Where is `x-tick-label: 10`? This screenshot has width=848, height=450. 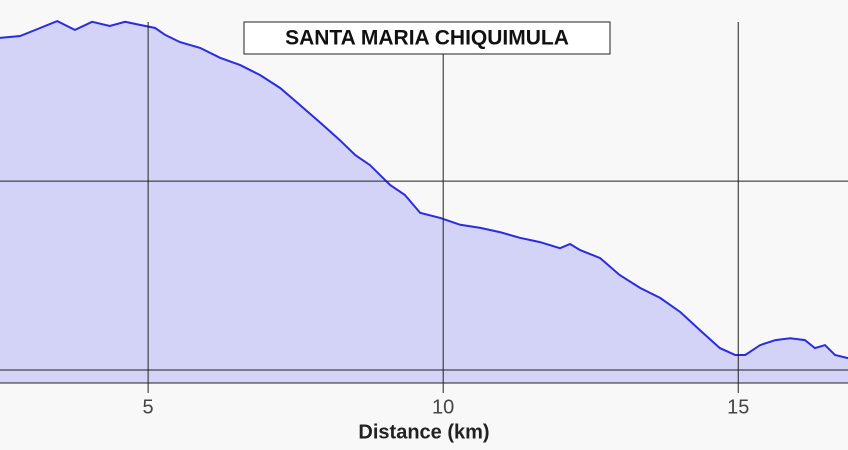 x-tick-label: 10 is located at coordinates (443, 407).